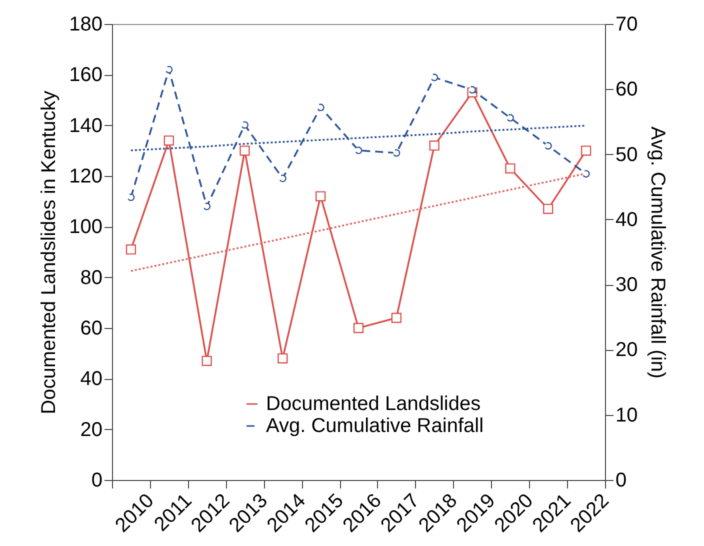 Image resolution: width=704 pixels, height=546 pixels. What do you see at coordinates (85, 177) in the screenshot?
I see `y-tick-label: 120` at bounding box center [85, 177].